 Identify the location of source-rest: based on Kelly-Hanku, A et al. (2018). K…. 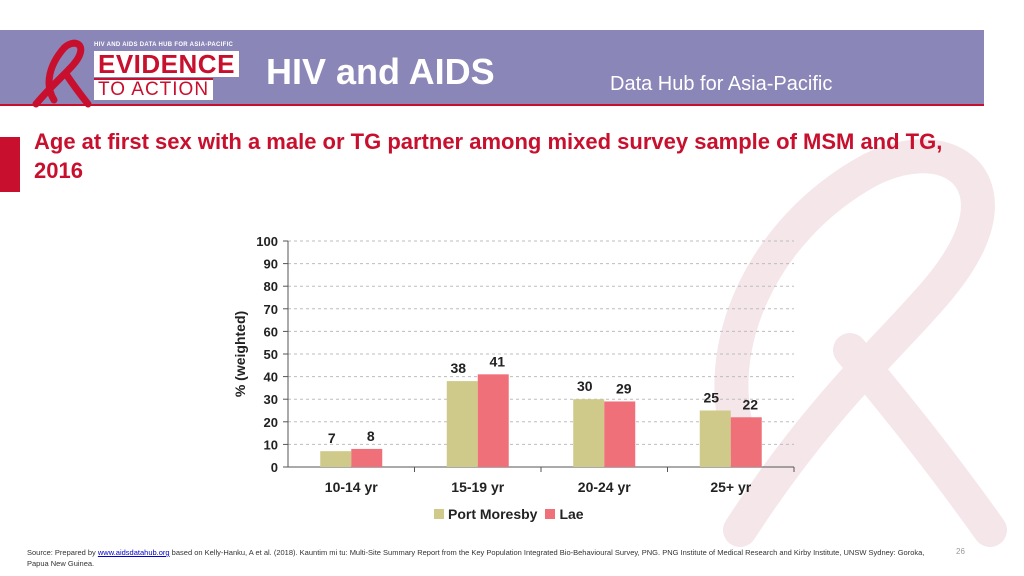
(476, 558).